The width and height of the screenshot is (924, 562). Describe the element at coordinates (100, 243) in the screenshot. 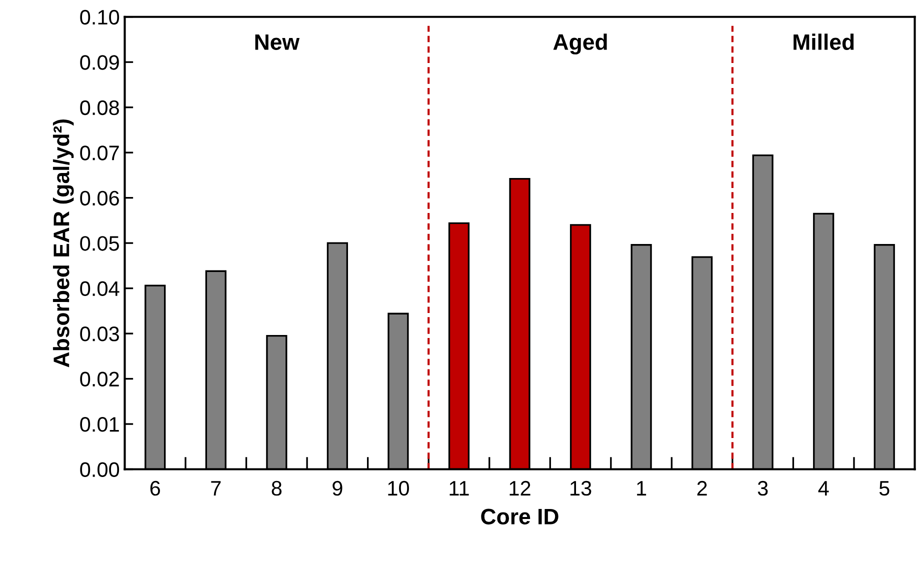

I see `y-tick-label: 0.05` at that location.